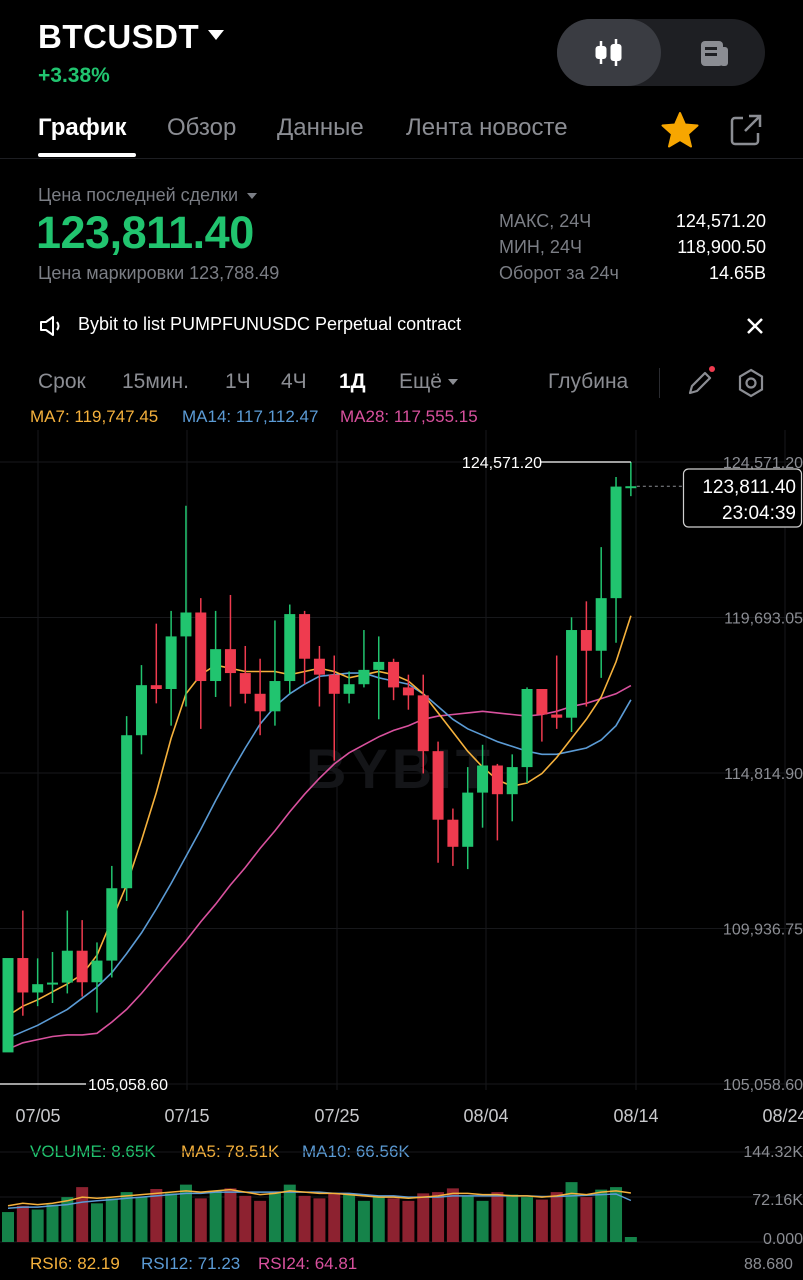 The height and width of the screenshot is (1280, 803). Describe the element at coordinates (680, 132) in the screenshot. I see `favorite-button` at that location.